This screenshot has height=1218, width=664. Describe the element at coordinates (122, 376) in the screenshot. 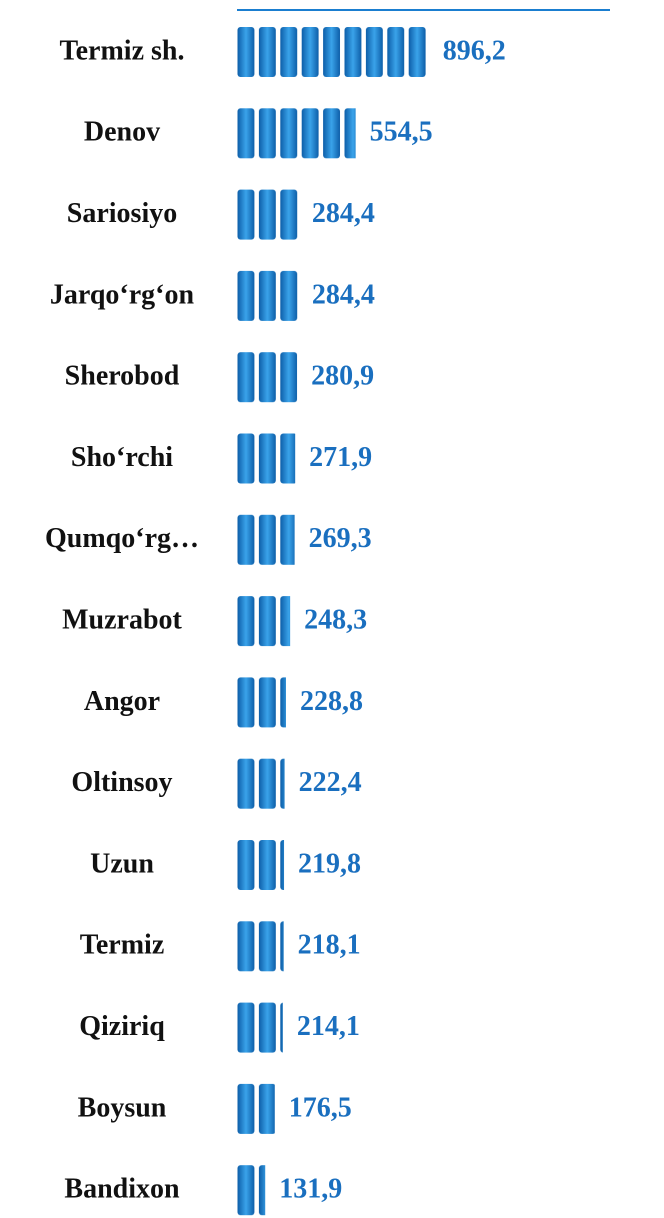

I see `category-label: Sherobod` at that location.